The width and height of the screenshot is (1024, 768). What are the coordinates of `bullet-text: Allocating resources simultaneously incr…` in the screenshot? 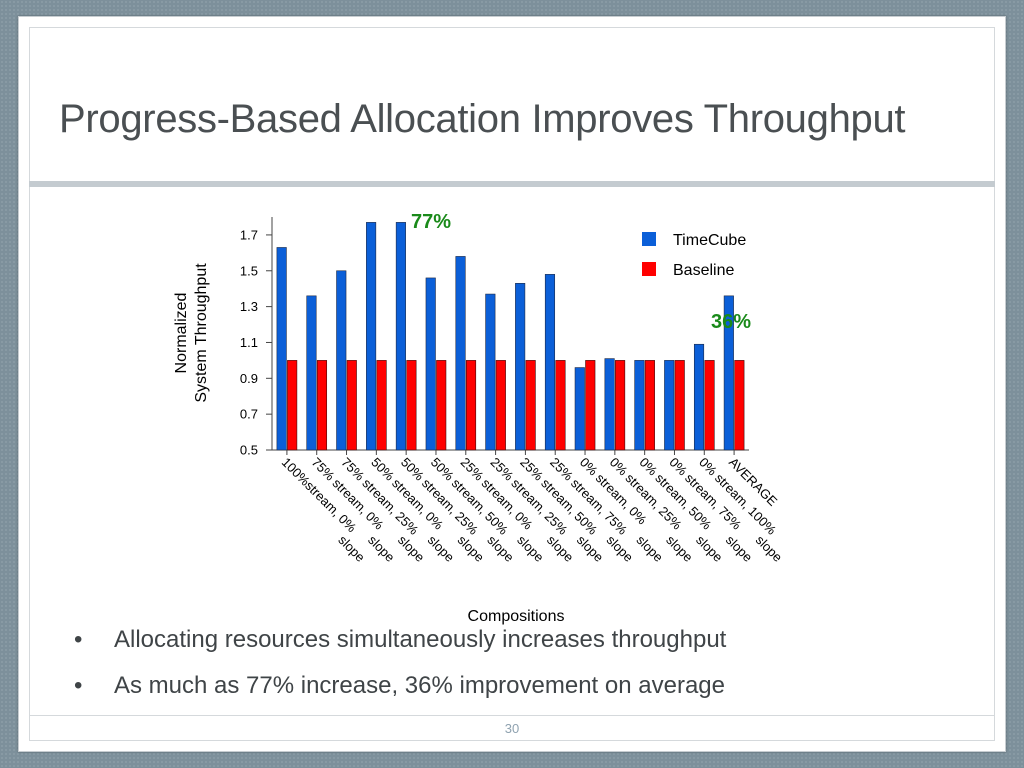 It's located at (420, 639).